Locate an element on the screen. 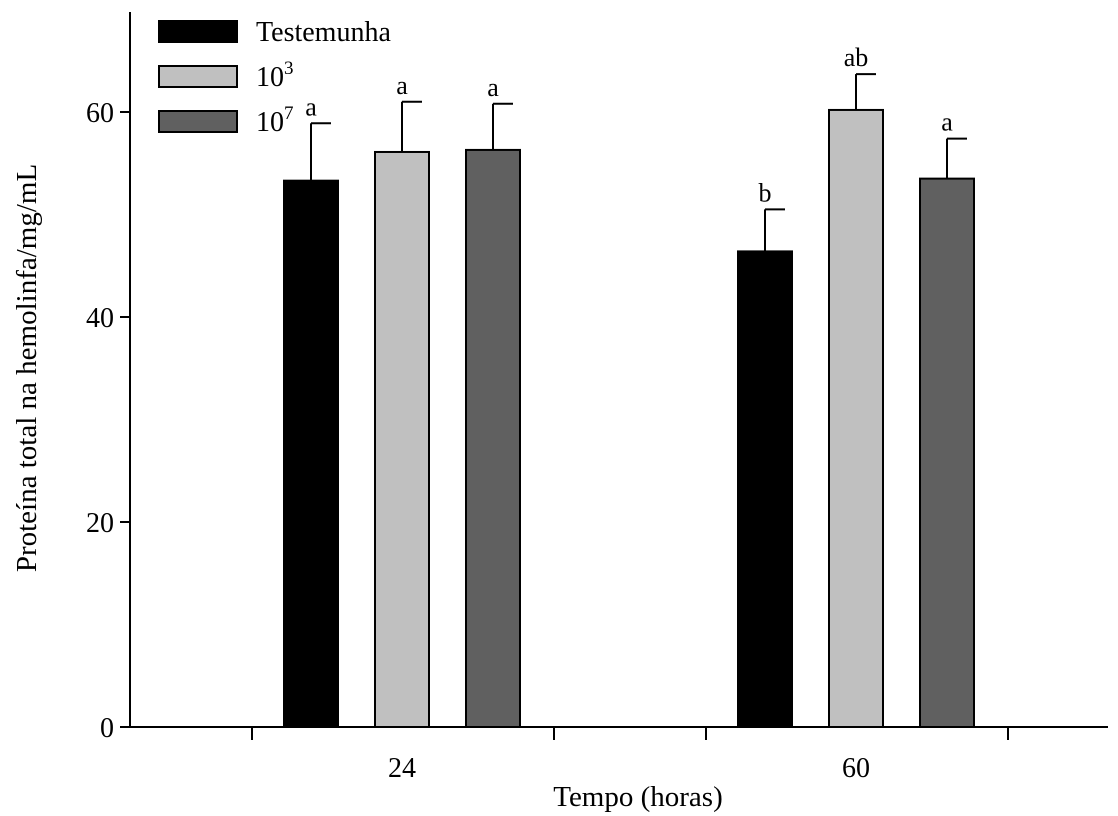 This screenshot has width=1118, height=816. legend-label: Testemunha is located at coordinates (323, 32).